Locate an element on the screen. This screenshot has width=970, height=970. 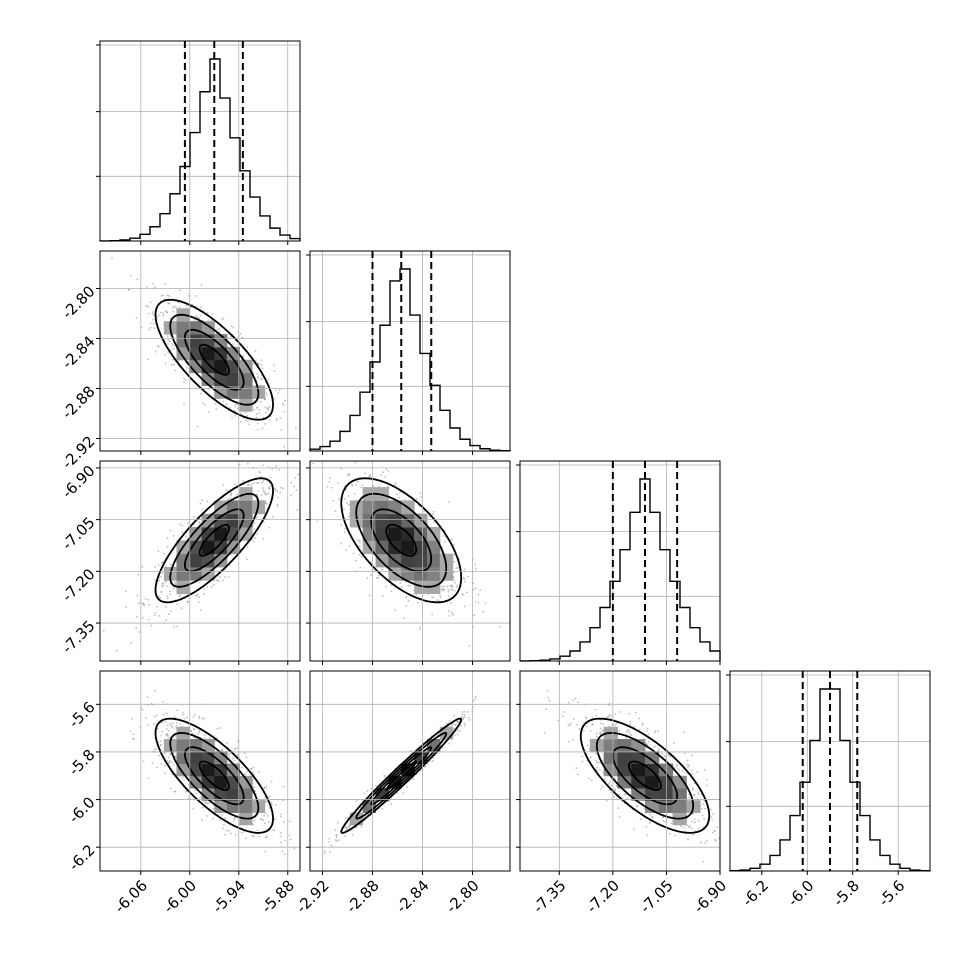
x-tick-label: -5.88 is located at coordinates (278, 897).